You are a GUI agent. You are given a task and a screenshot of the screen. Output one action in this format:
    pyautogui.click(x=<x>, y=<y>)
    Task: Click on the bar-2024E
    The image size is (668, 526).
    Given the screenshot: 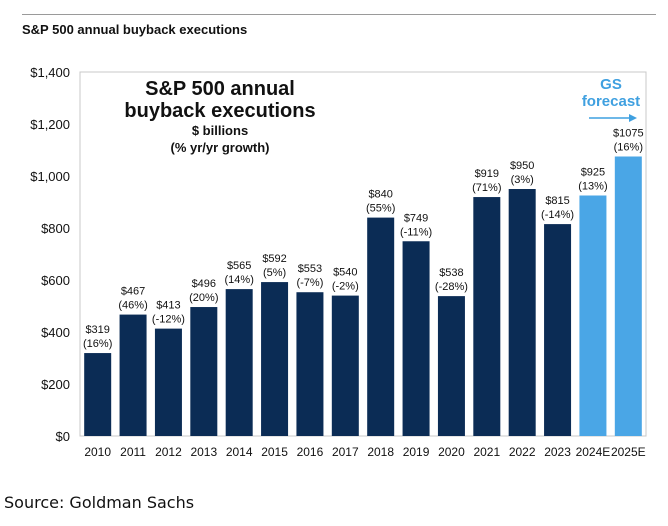 What is the action you would take?
    pyautogui.click(x=593, y=315)
    